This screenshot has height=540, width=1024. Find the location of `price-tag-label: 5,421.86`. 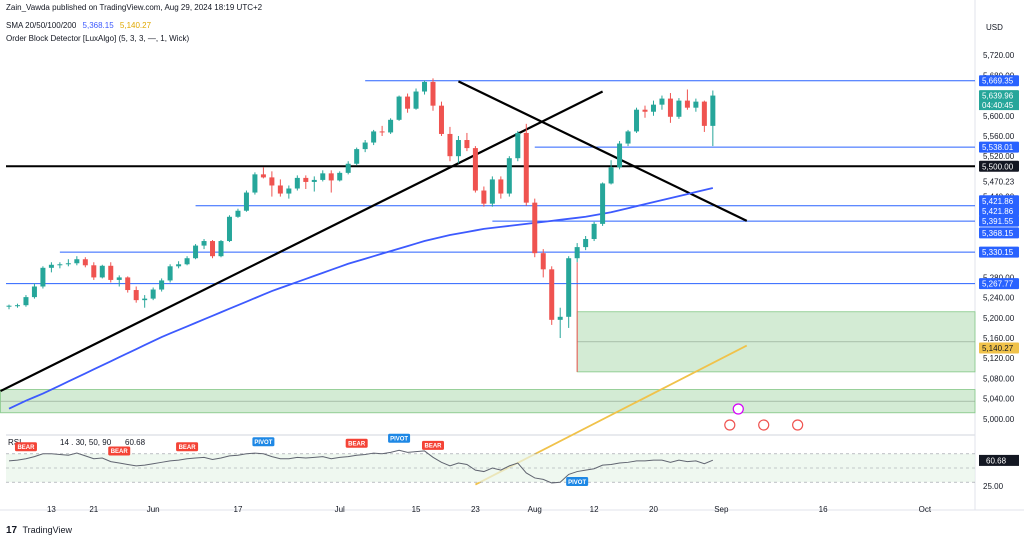

price-tag-label: 5,421.86 is located at coordinates (998, 211).